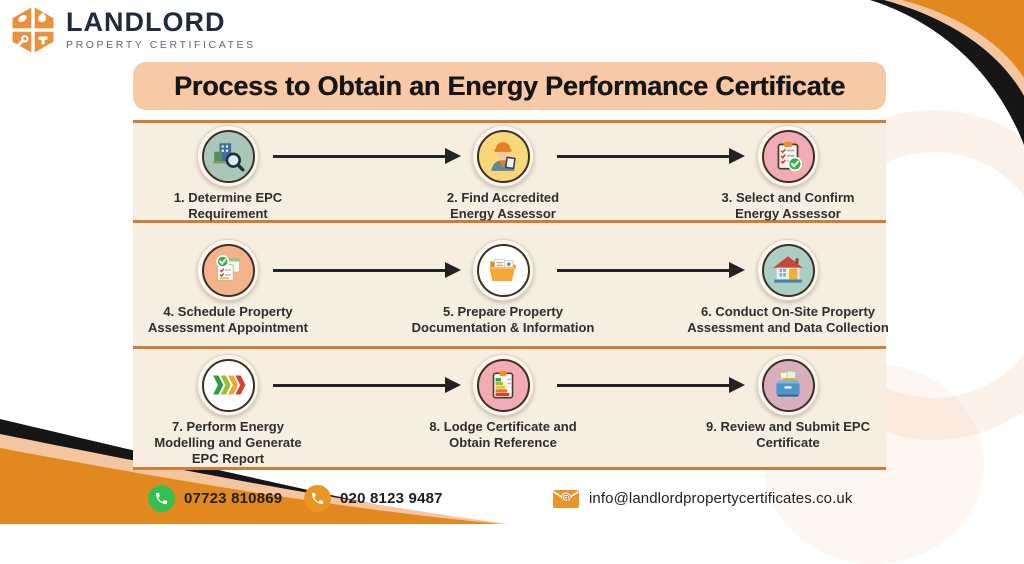  I want to click on folder-documents-icon, so click(502, 270).